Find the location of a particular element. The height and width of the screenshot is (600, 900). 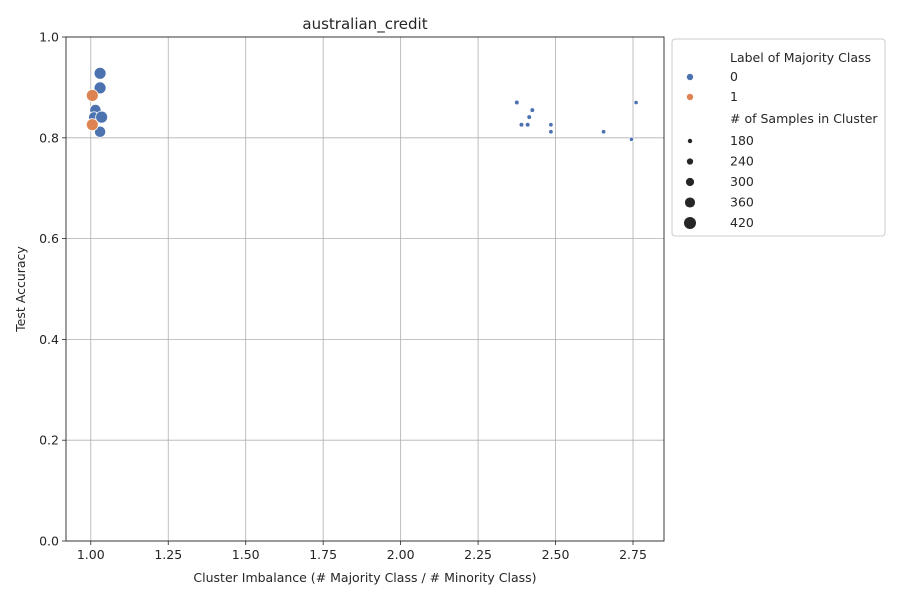

legend-size-title: # of Samples in Cluster is located at coordinates (804, 118).